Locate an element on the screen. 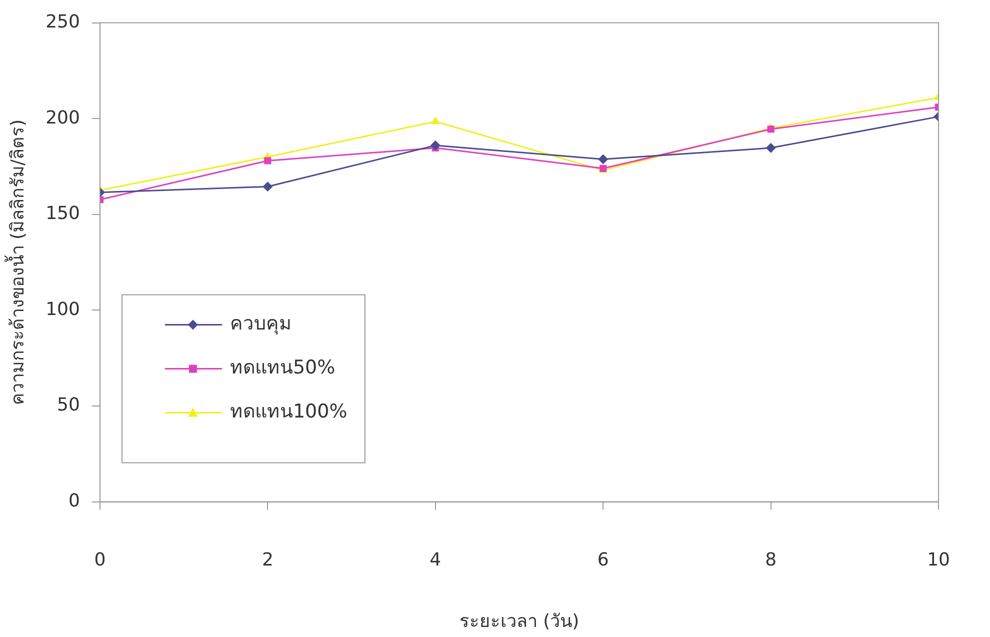  x-tick-label: 2 is located at coordinates (268, 559).